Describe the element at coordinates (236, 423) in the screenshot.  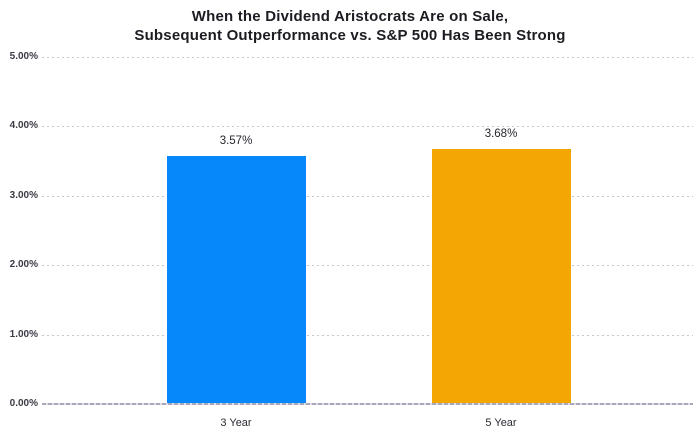
I see `x-axis-label-3-year: 3 Year` at that location.